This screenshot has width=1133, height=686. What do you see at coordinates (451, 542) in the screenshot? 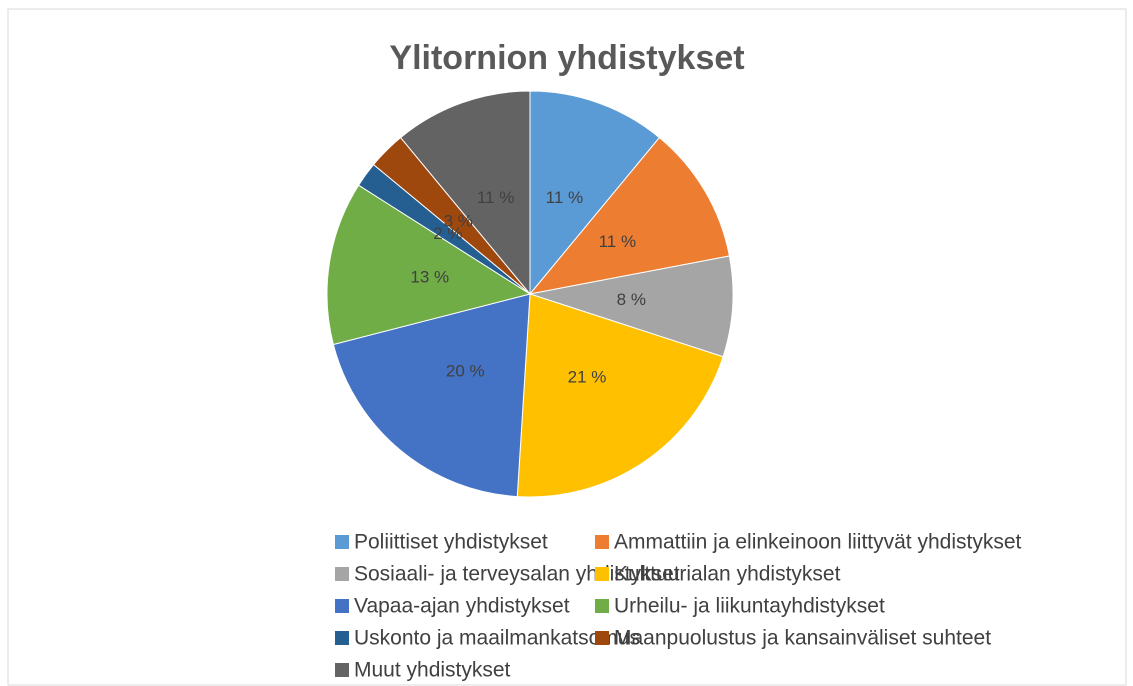
I see `legend-label: Poliittiset yhdistykset` at bounding box center [451, 542].